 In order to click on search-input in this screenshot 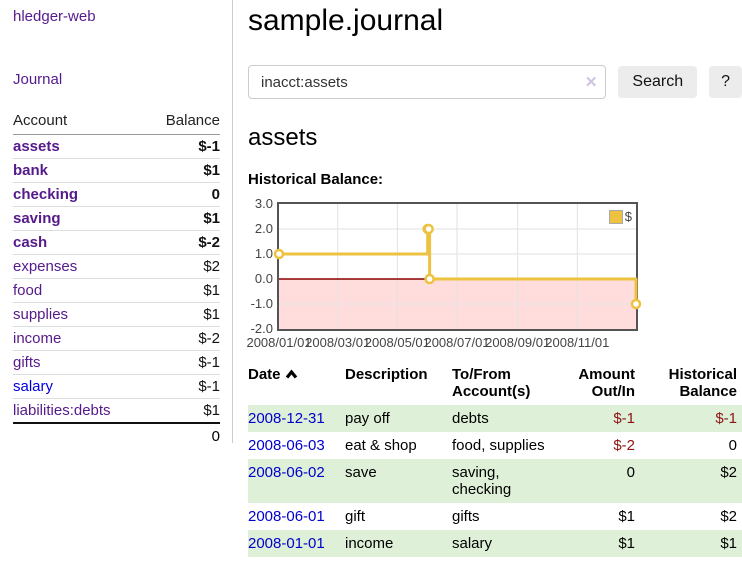, I will do `click(427, 82)`.